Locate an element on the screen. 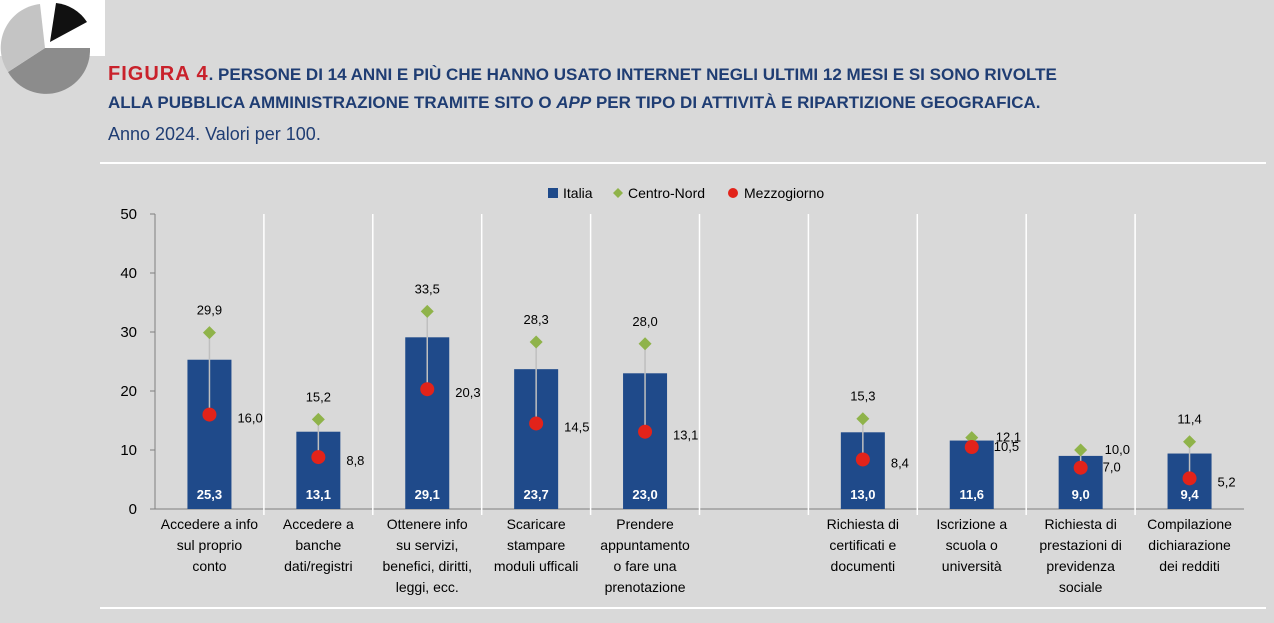 The image size is (1274, 623). y-tick-label: 30 is located at coordinates (128, 332).